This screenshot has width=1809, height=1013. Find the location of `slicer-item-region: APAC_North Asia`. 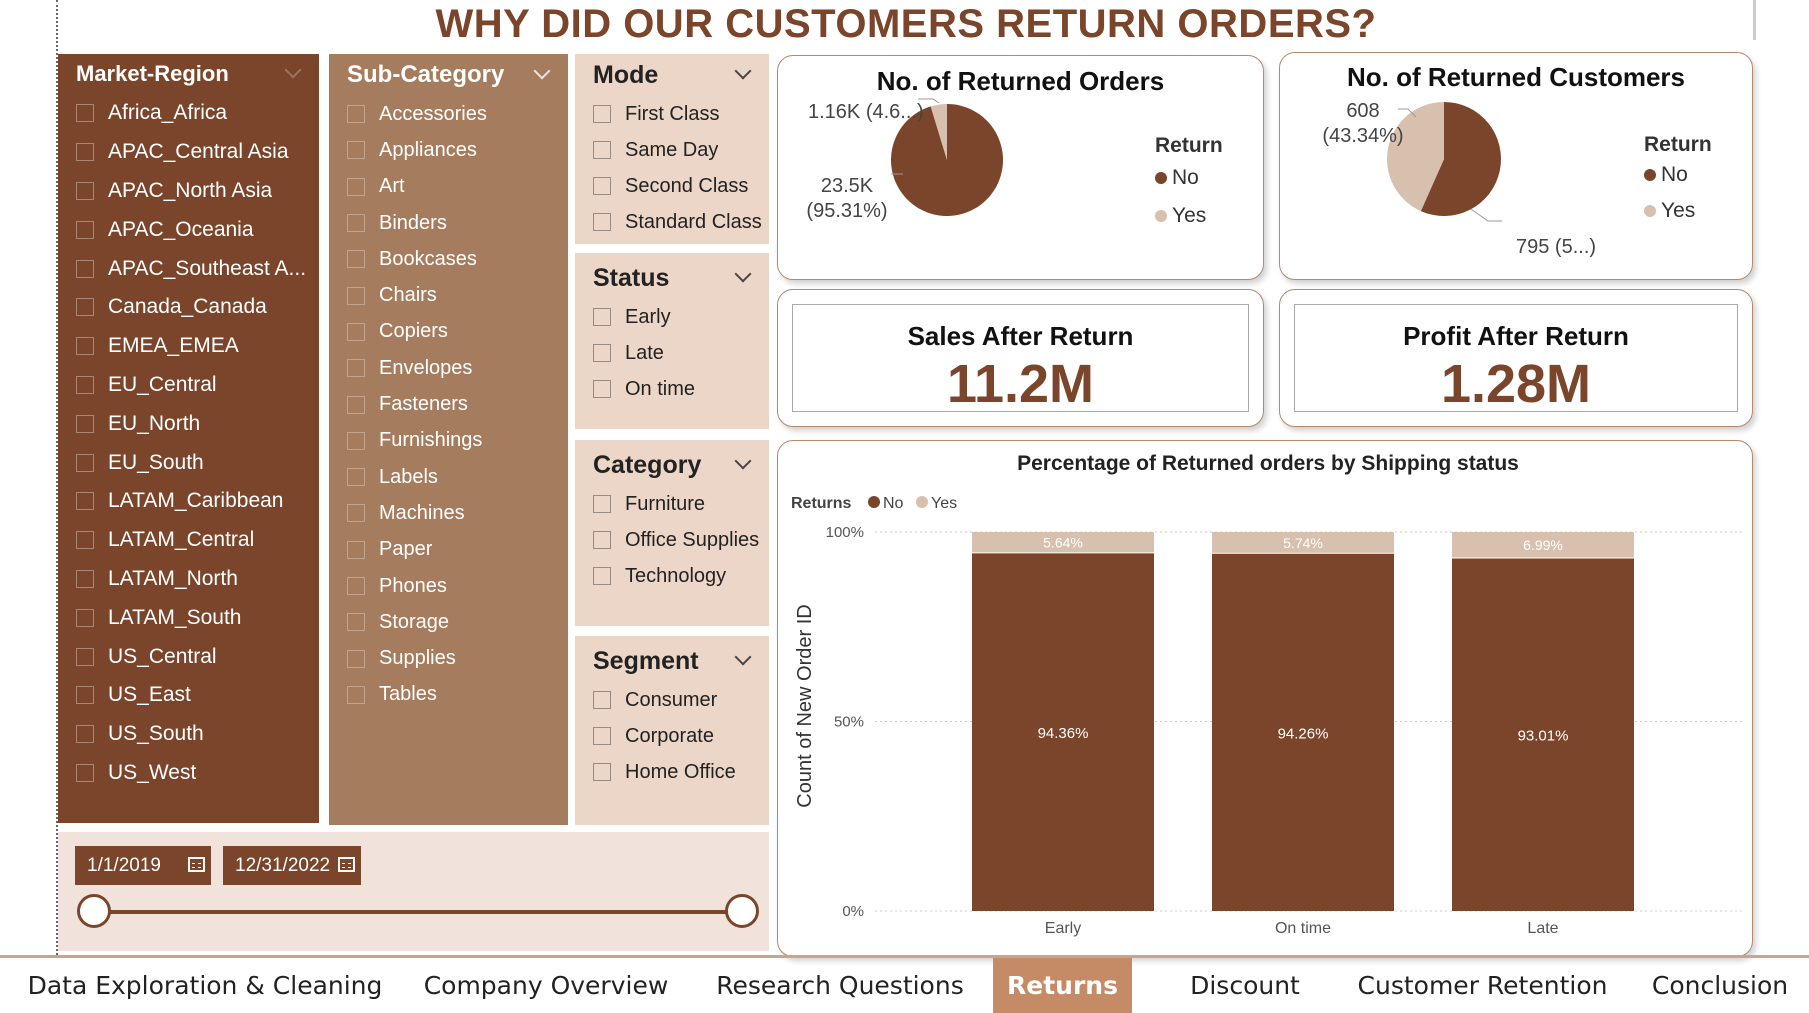

slicer-item-region: APAC_North Asia is located at coordinates (188, 191).